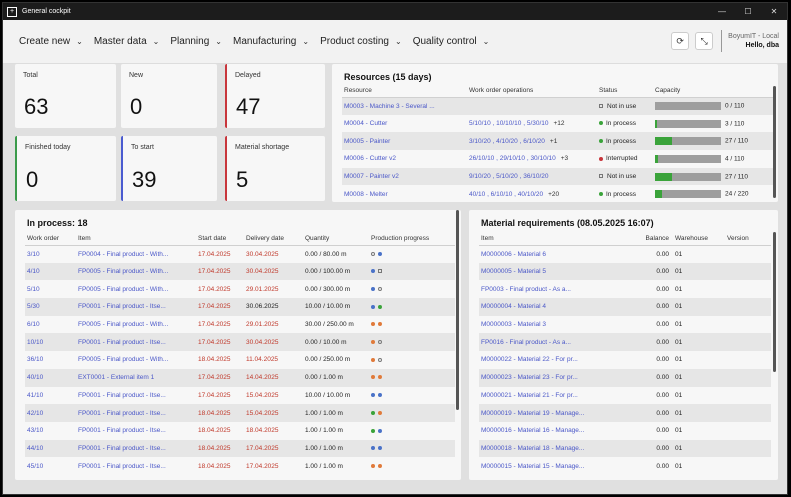  What do you see at coordinates (412, 239) in the screenshot?
I see `column-header: Production progress` at bounding box center [412, 239].